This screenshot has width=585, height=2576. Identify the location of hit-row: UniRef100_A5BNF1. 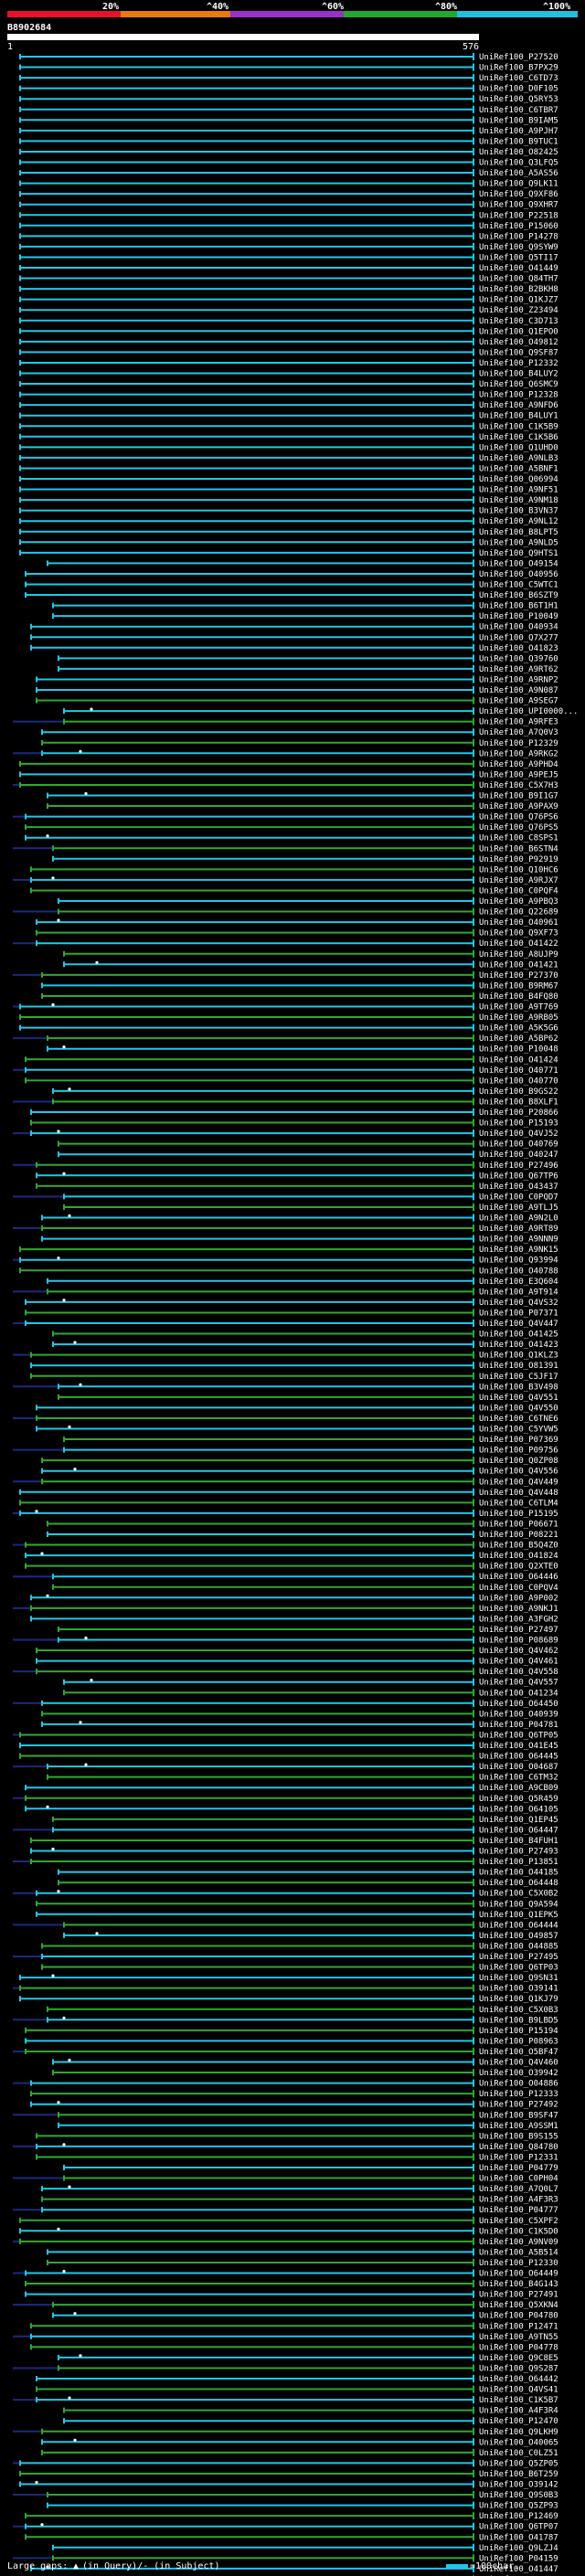
(288, 468).